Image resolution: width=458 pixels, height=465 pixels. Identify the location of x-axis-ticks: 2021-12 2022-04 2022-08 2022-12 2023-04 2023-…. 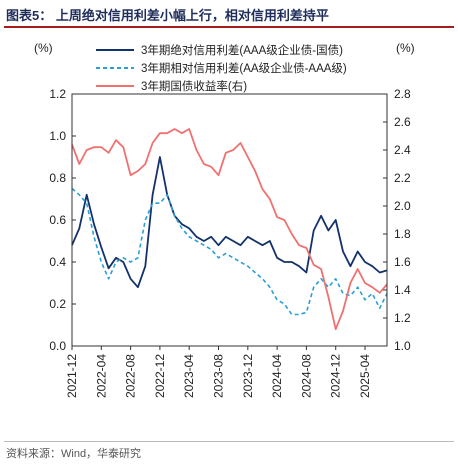
(218, 372).